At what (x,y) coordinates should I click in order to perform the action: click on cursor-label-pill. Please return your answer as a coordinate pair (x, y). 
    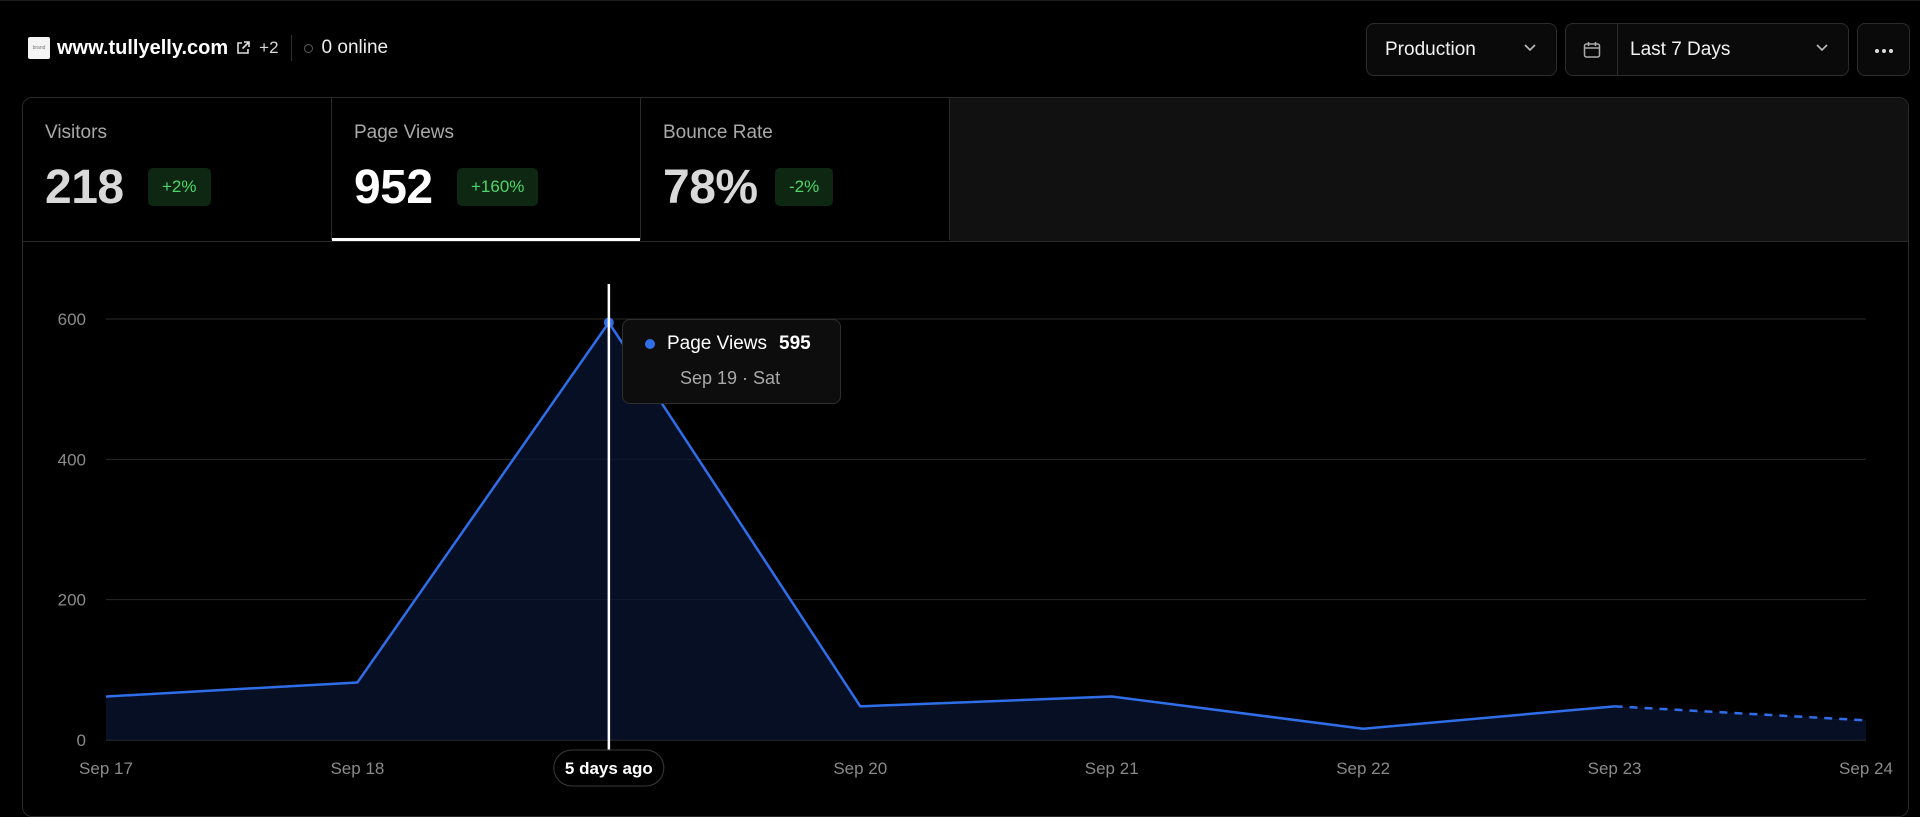
    Looking at the image, I should click on (609, 768).